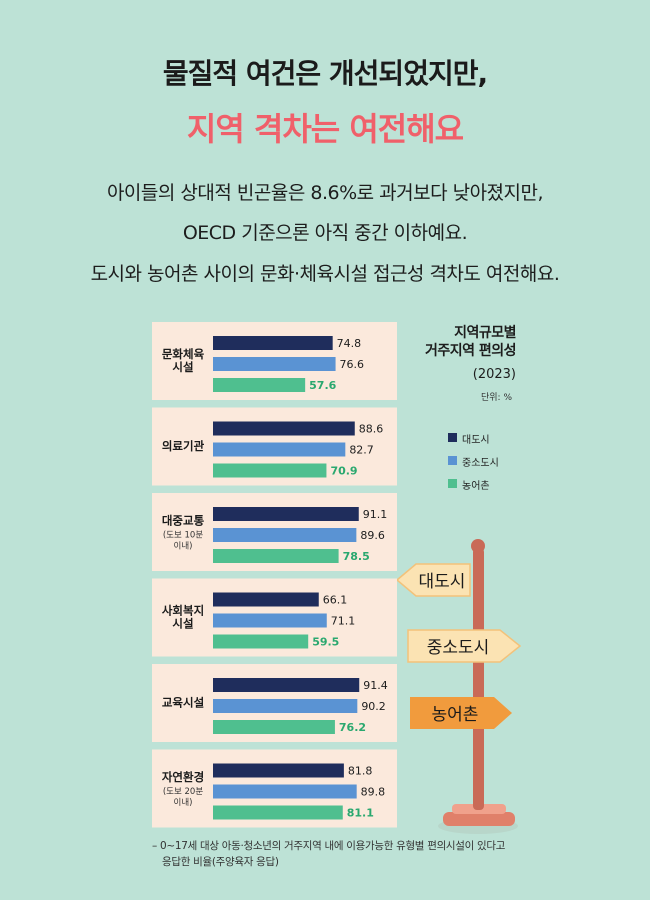  What do you see at coordinates (349, 343) in the screenshot?
I see `data-label: 74.8` at bounding box center [349, 343].